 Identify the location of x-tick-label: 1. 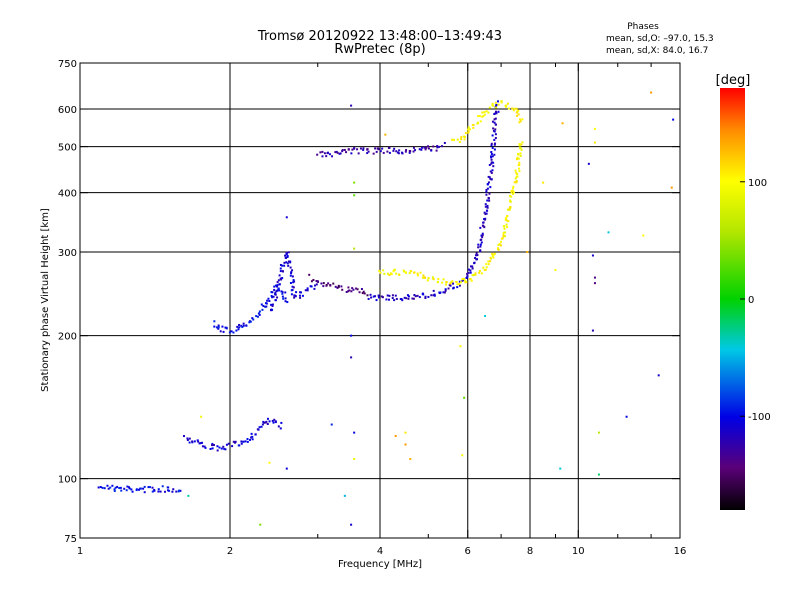
(80, 551).